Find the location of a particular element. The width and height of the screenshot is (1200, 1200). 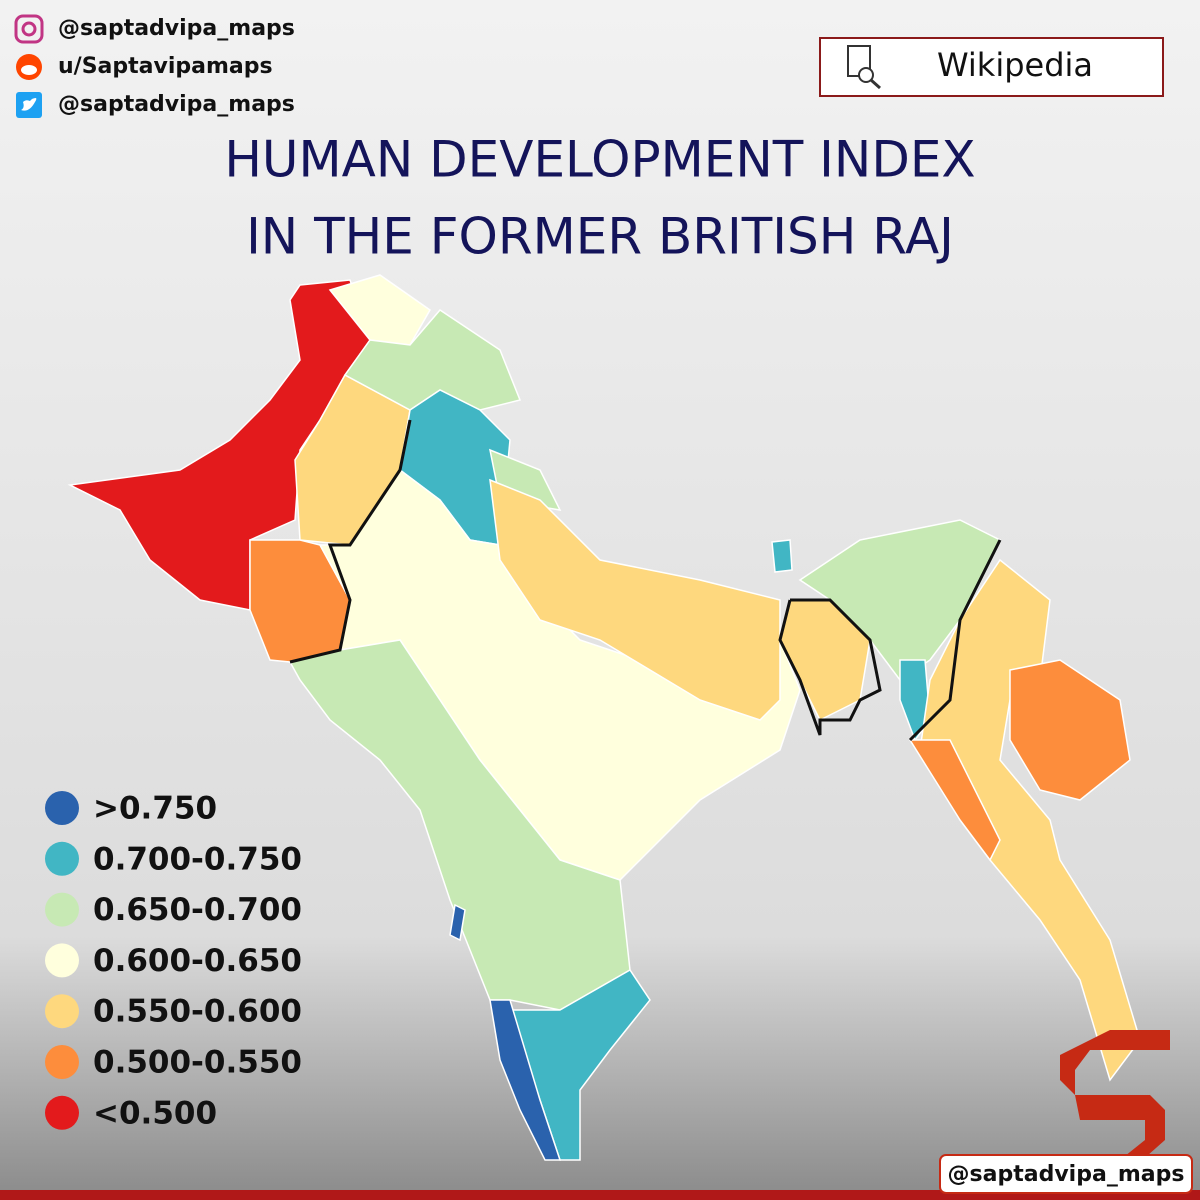

footer-box is located at coordinates (1066, 1174).